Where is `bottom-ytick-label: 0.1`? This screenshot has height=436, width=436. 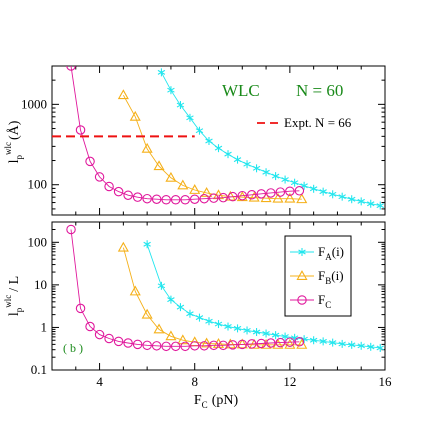 bottom-ytick-label: 0.1 is located at coordinates (39, 369).